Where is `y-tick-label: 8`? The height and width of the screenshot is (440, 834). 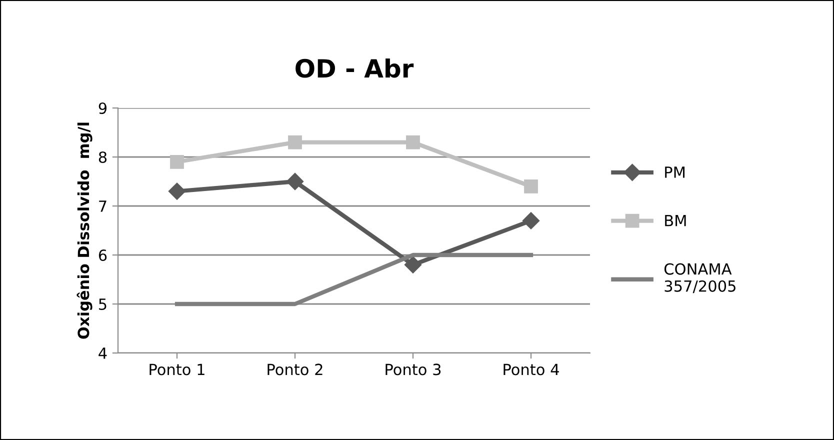 y-tick-label: 8 is located at coordinates (102, 157).